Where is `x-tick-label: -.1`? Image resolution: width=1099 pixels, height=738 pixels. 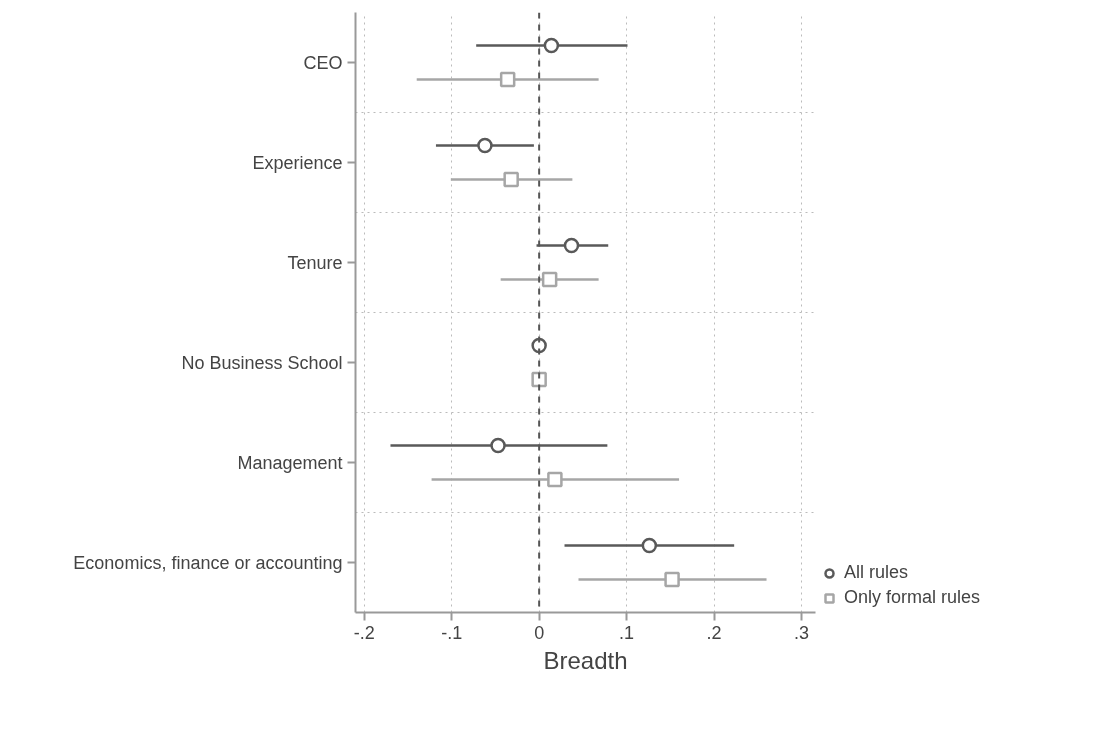
x-tick-label: -.1 is located at coordinates (452, 632).